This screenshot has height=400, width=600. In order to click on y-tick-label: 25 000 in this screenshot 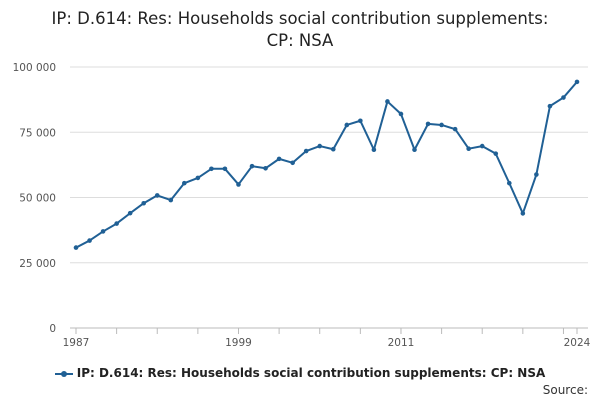, I will do `click(37, 264)`.